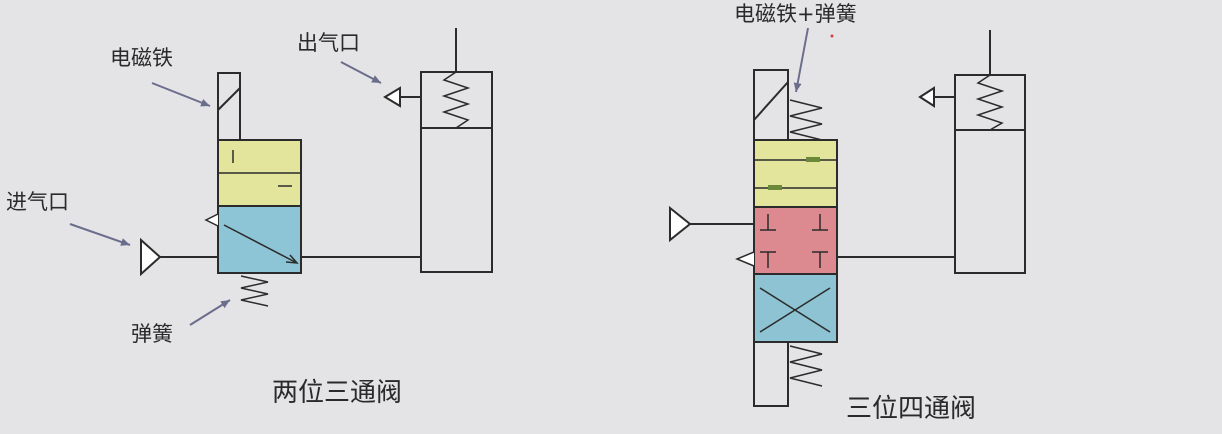  I want to click on solenoid-actuator, so click(229, 106).